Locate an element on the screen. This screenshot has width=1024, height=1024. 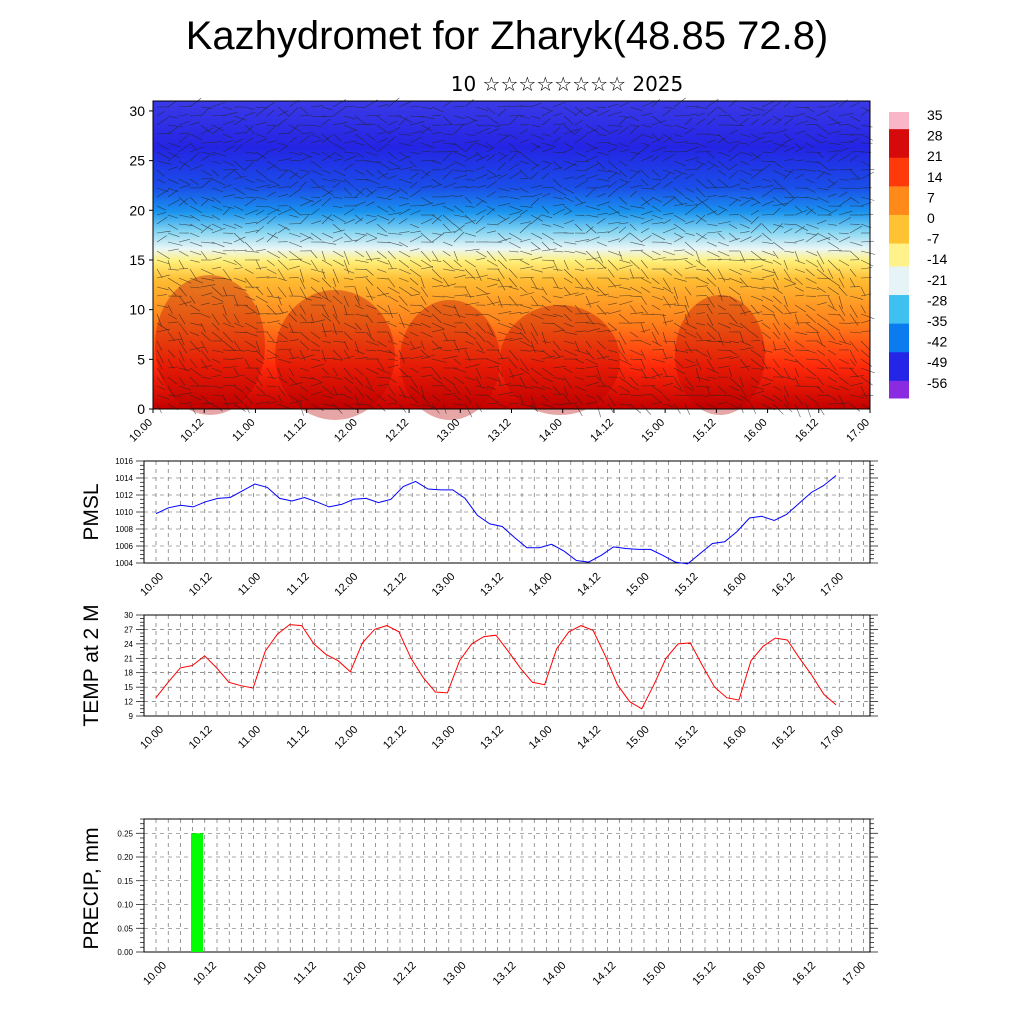
heatmap-x-tick-label: 15.00 is located at coordinates (653, 431).